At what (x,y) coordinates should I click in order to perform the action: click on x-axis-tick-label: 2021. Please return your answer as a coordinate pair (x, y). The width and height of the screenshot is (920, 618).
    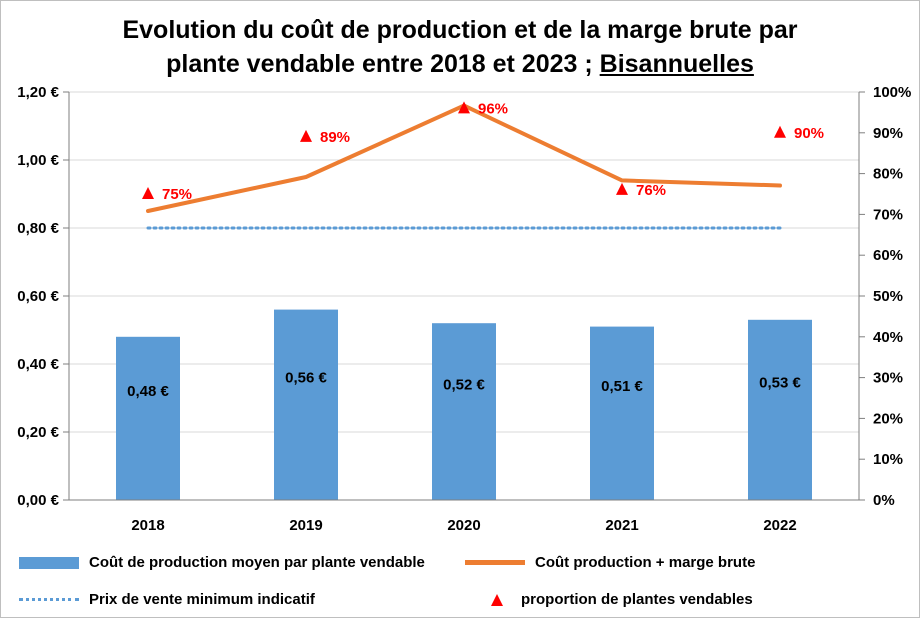
    Looking at the image, I should click on (621, 525).